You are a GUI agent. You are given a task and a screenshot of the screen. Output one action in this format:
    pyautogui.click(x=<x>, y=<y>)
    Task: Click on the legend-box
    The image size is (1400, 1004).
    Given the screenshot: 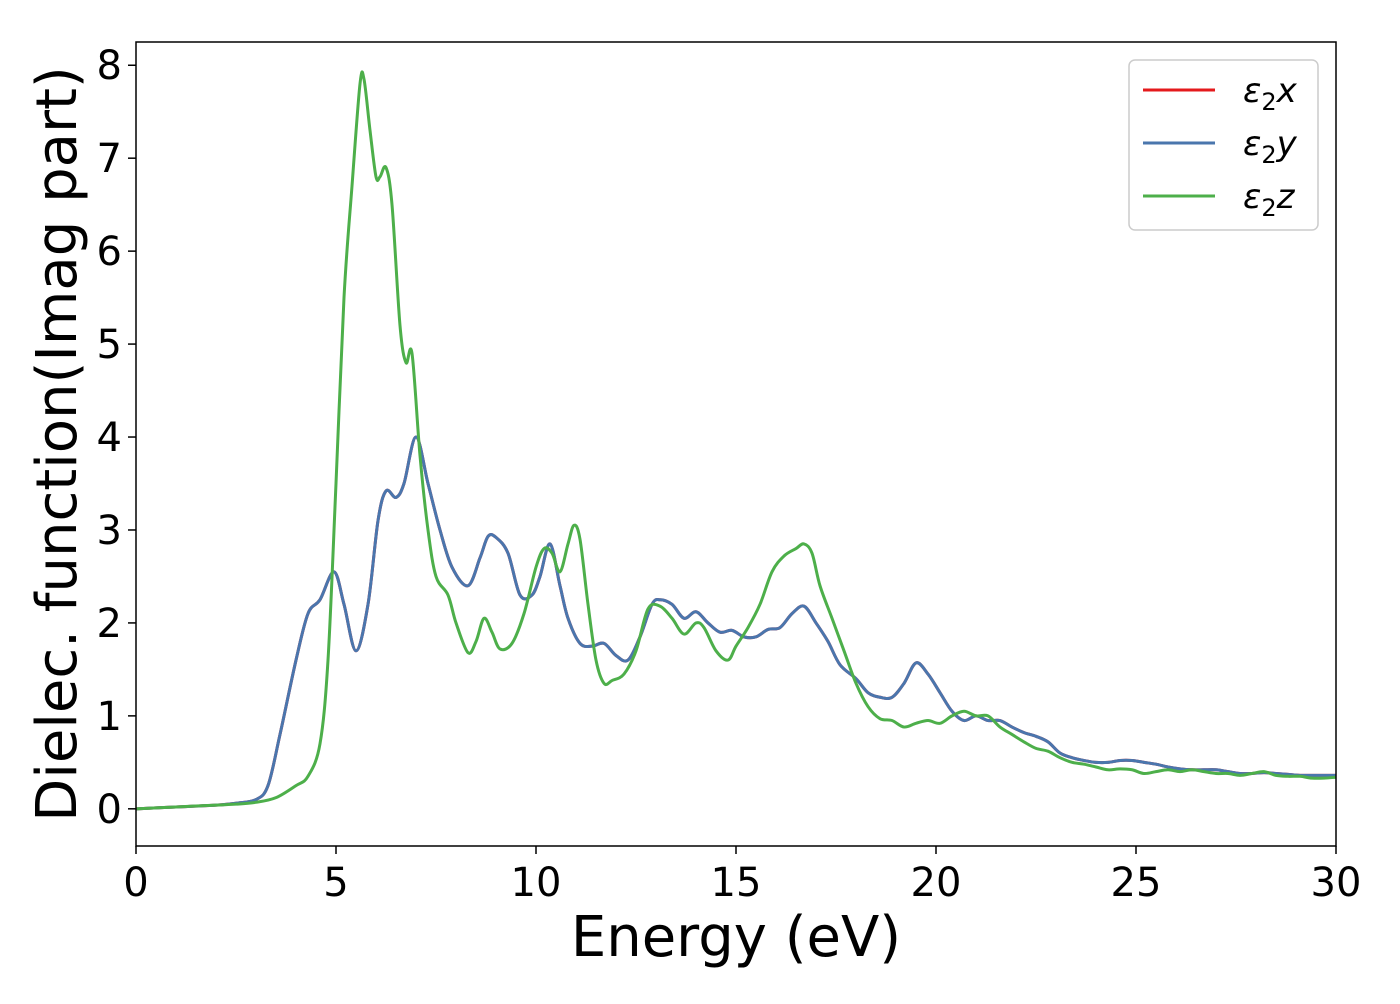 What is the action you would take?
    pyautogui.click(x=1223, y=145)
    